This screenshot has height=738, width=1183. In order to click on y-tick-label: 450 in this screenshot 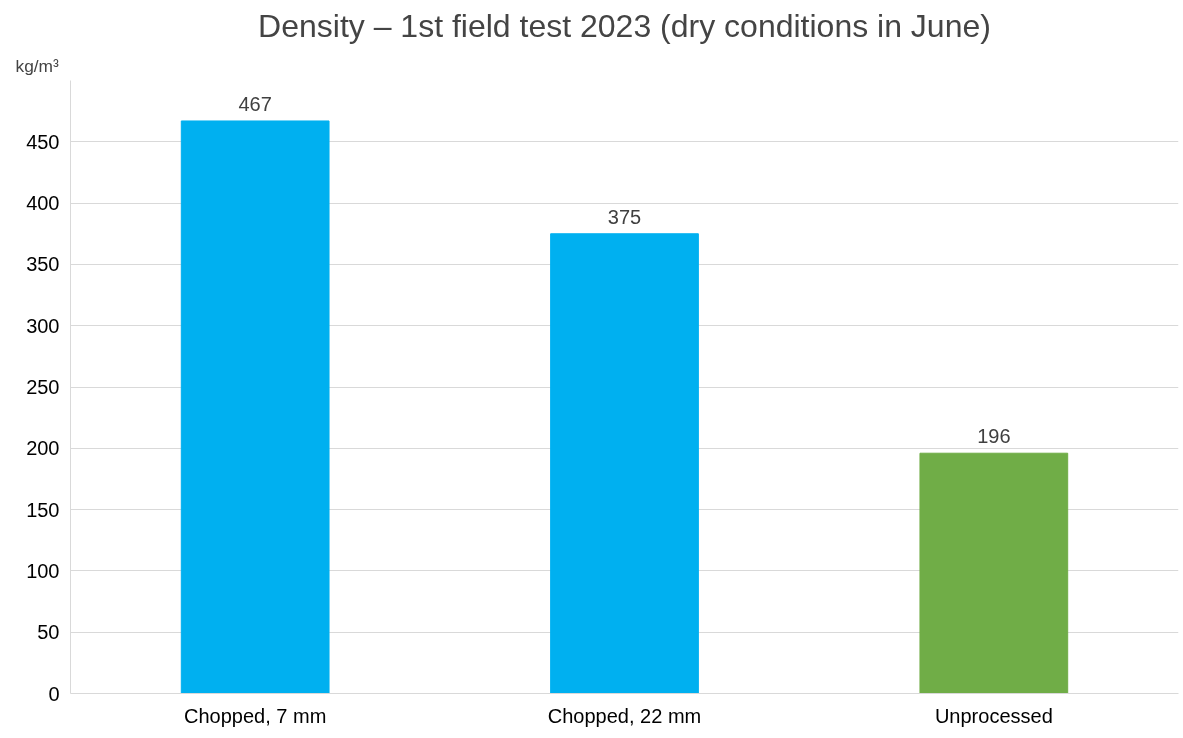, I will do `click(43, 141)`.